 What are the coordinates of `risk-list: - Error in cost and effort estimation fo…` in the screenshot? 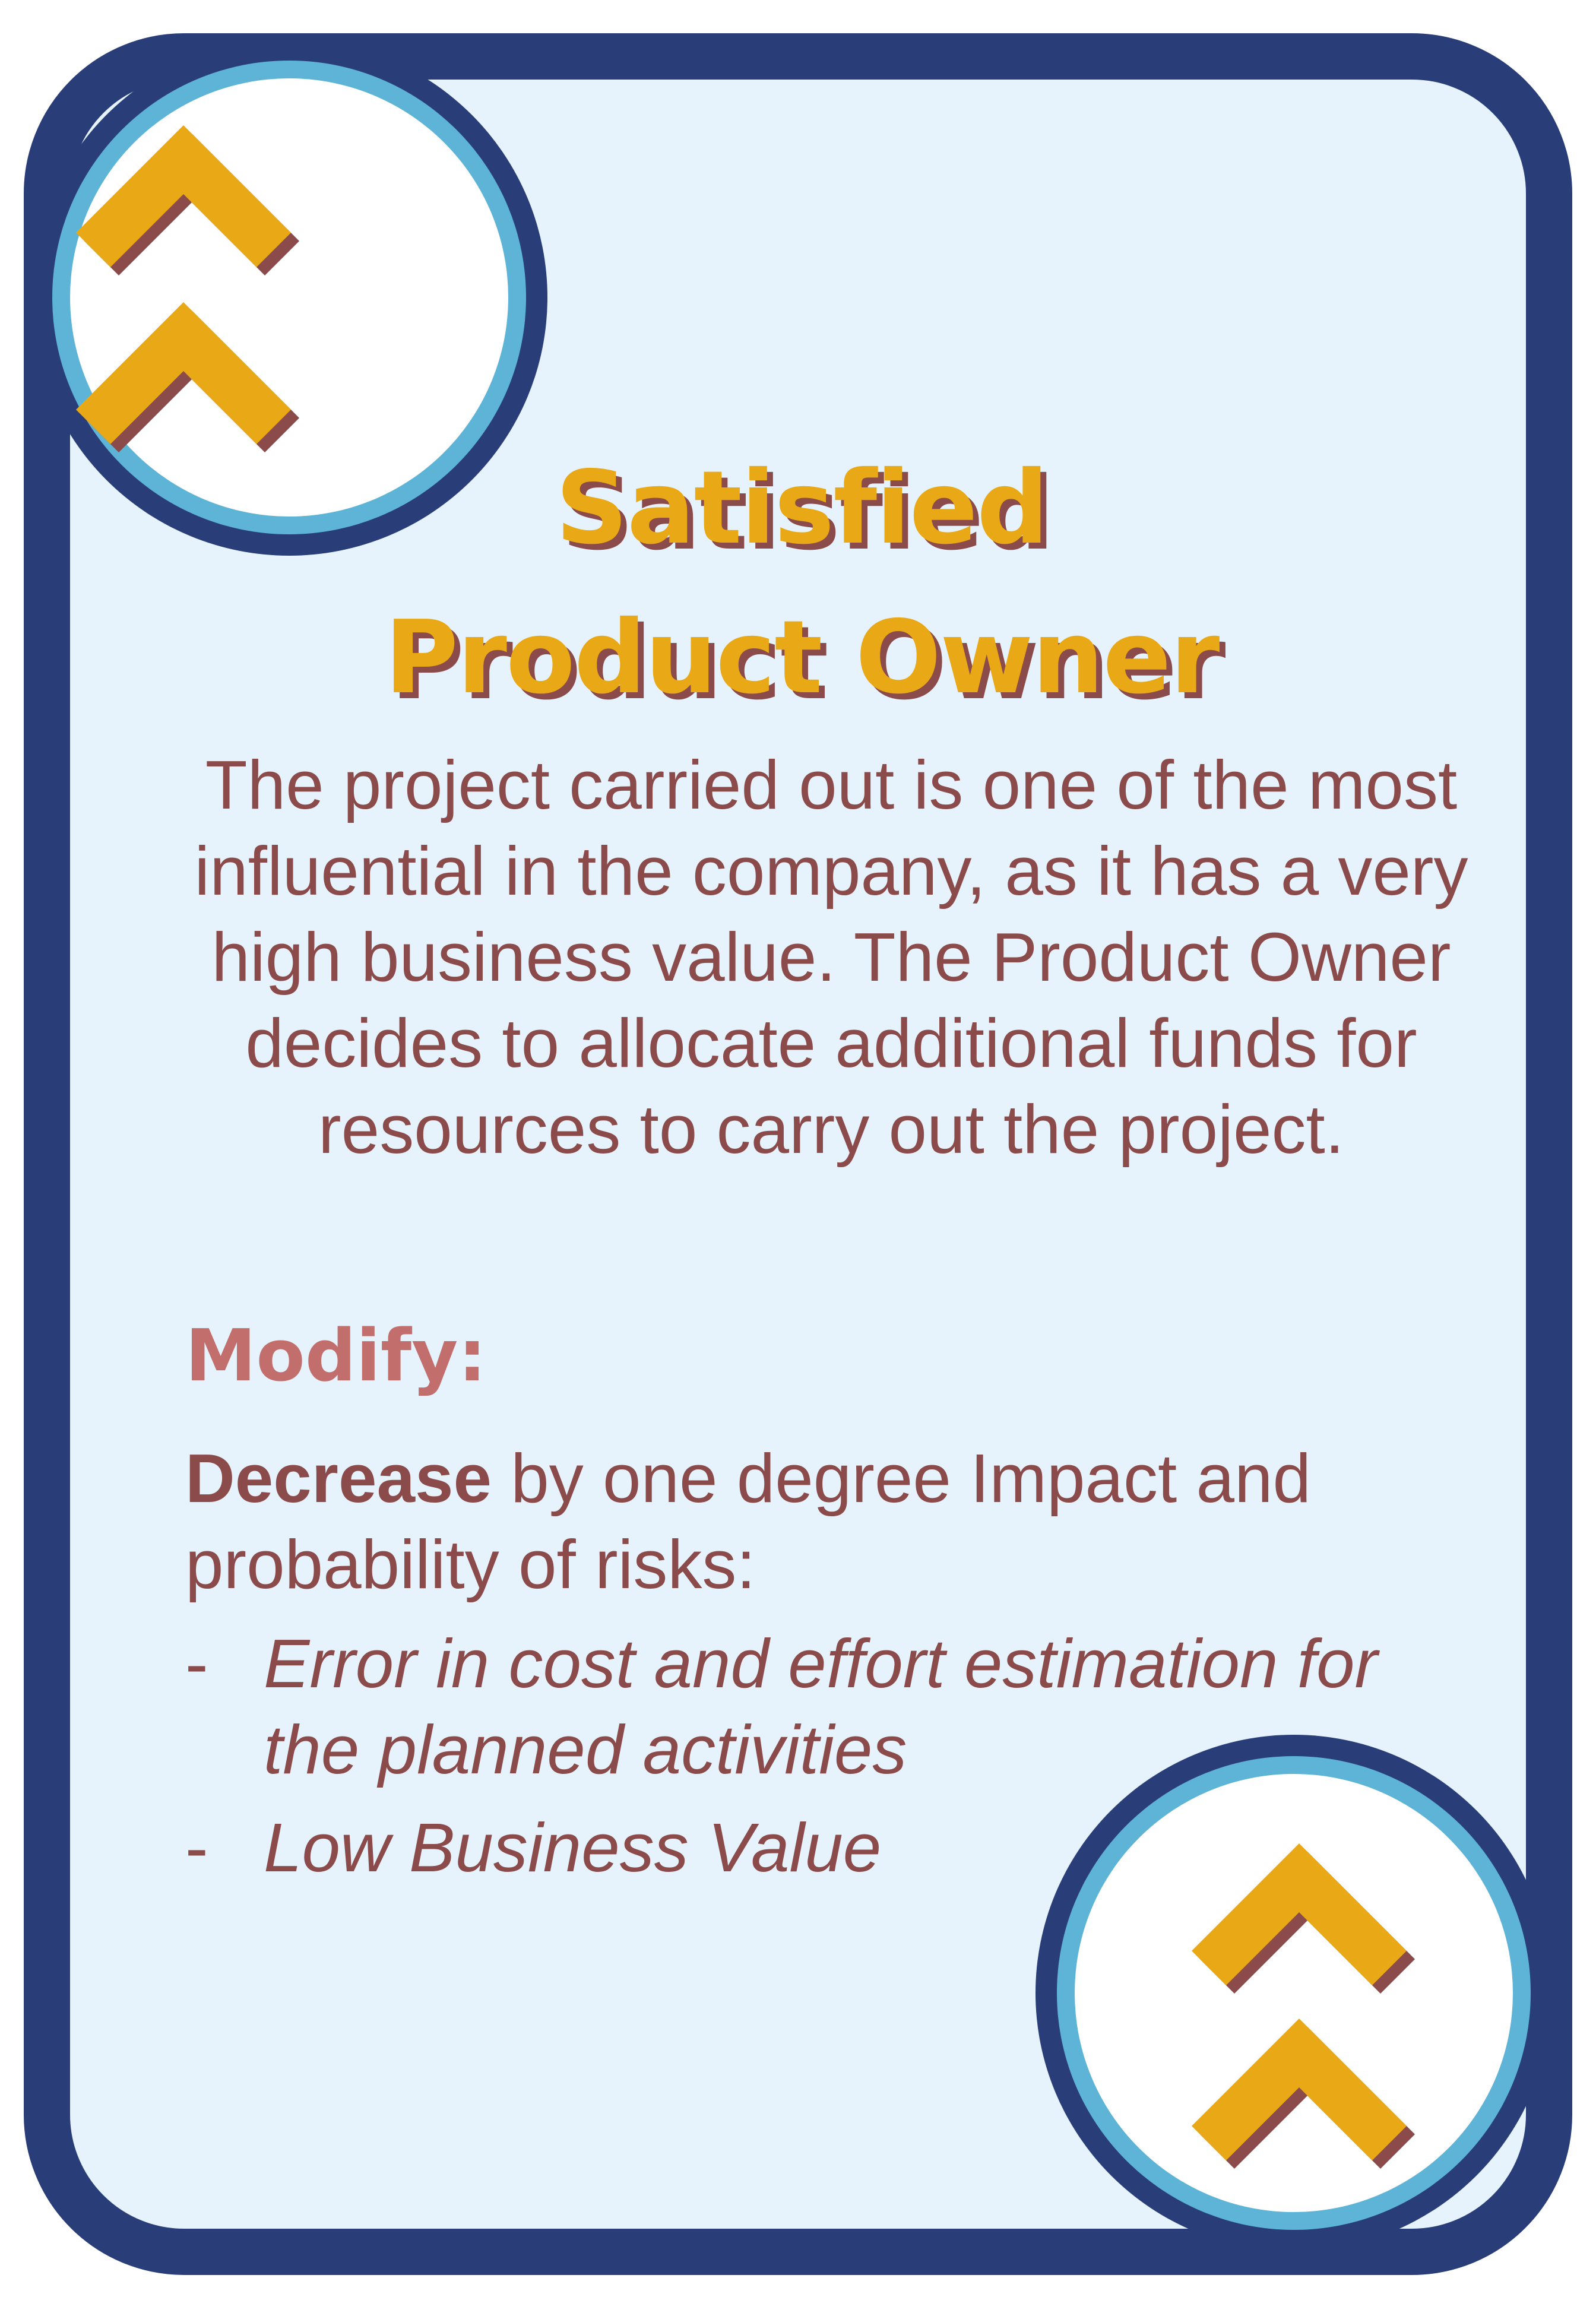 It's located at (823, 1762).